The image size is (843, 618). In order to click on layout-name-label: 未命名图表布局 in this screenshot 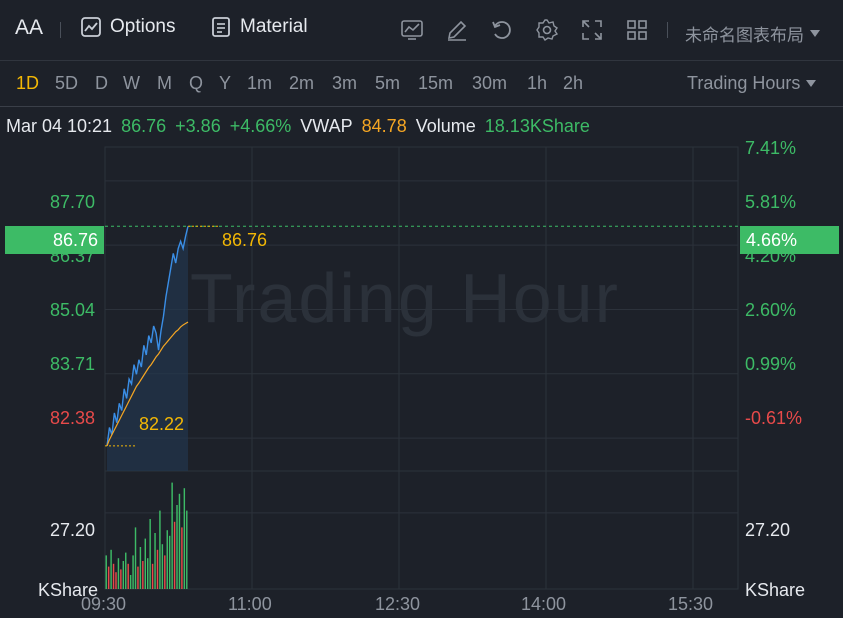, I will do `click(744, 35)`.